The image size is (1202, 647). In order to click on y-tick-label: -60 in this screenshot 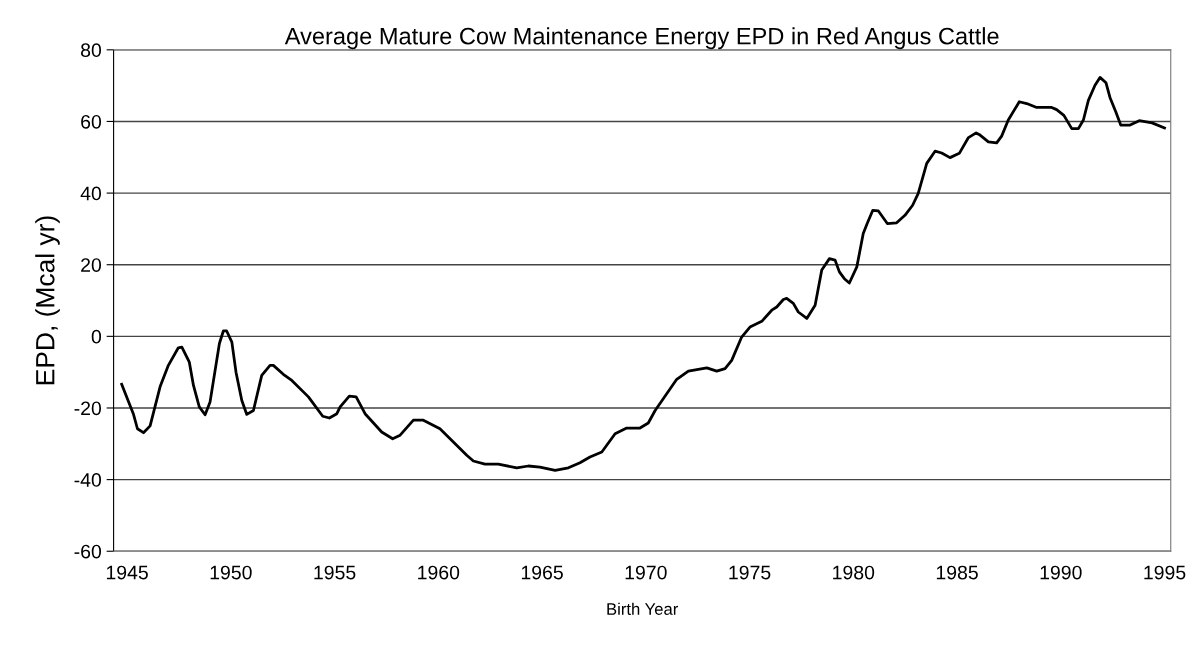, I will do `click(88, 551)`.